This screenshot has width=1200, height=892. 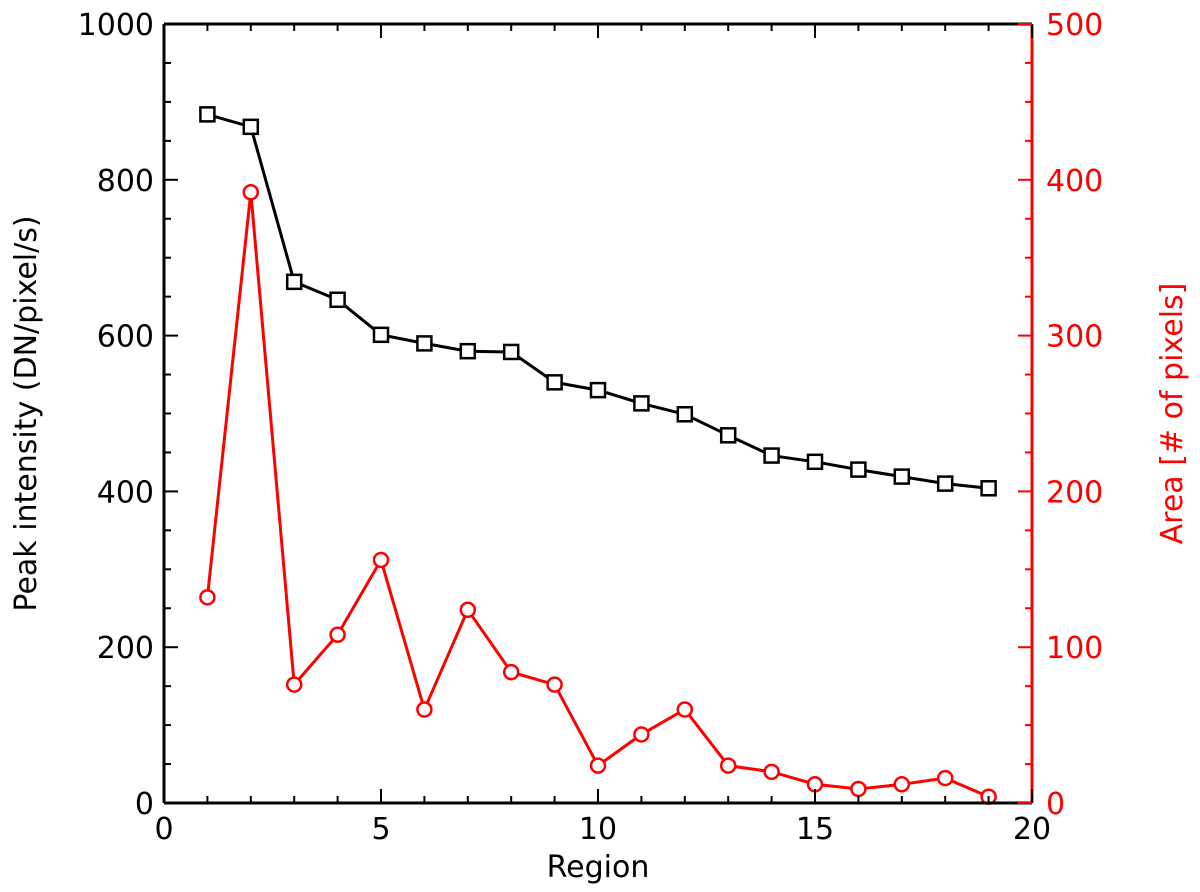 What do you see at coordinates (1074, 25) in the screenshot?
I see `right-y-tick-label: 500` at bounding box center [1074, 25].